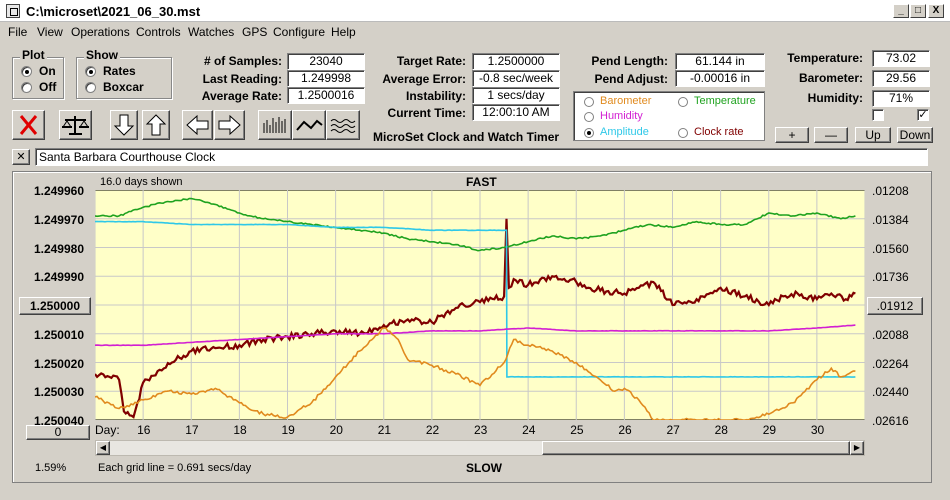  I want to click on left-tick-label: 1.250030, so click(58, 392).